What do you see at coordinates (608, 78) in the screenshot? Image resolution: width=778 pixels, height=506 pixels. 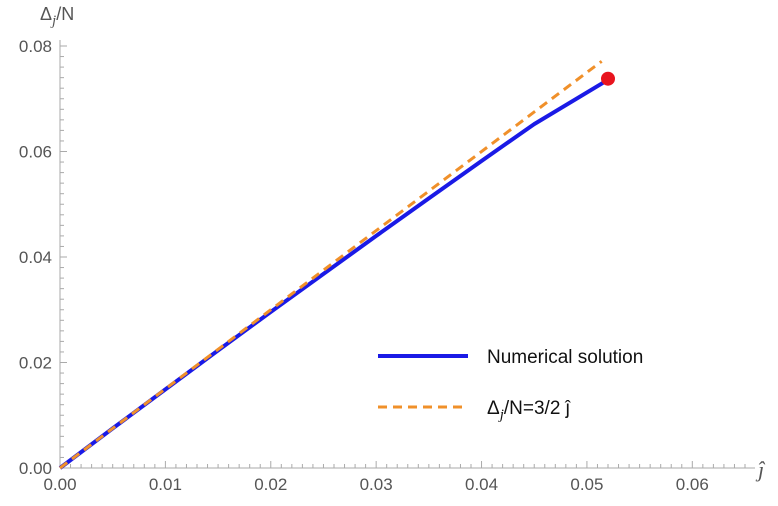 I see `endpoint-marker` at bounding box center [608, 78].